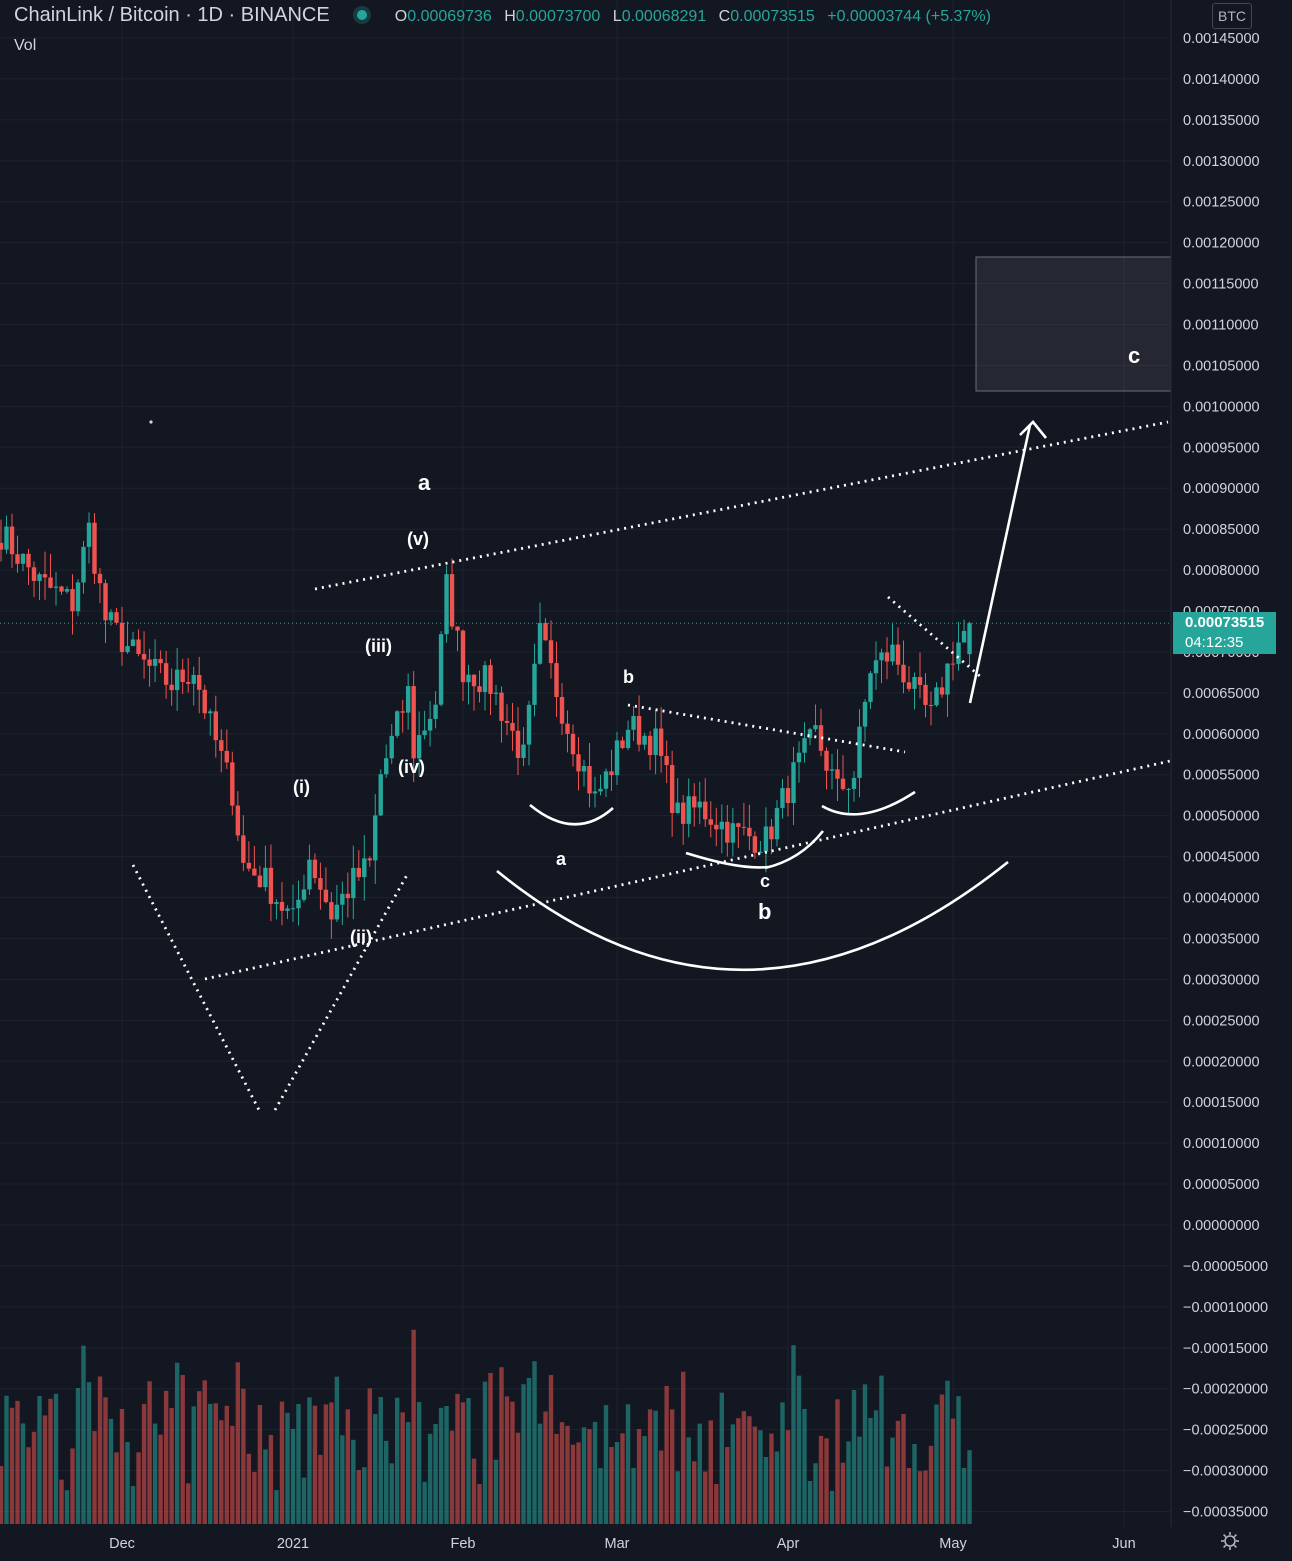  What do you see at coordinates (1221, 776) in the screenshot?
I see `y-tick-label: 0.00055000` at bounding box center [1221, 776].